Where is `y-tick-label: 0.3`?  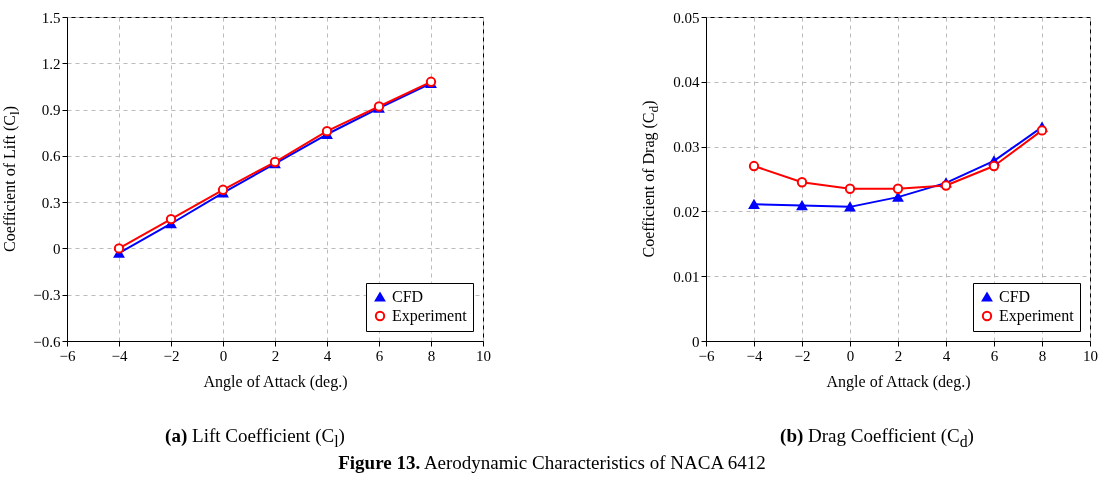
y-tick-label: 0.3 is located at coordinates (51, 202).